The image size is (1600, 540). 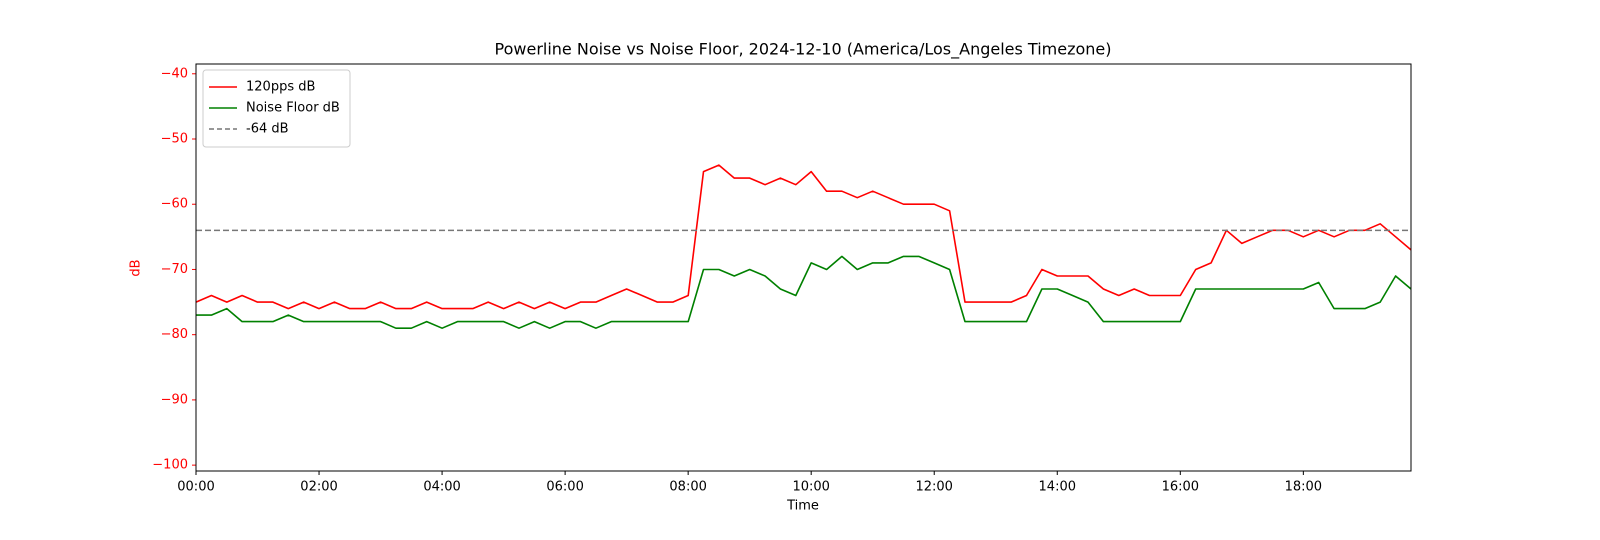 What do you see at coordinates (174, 73) in the screenshot?
I see `y-tick-label: −40` at bounding box center [174, 73].